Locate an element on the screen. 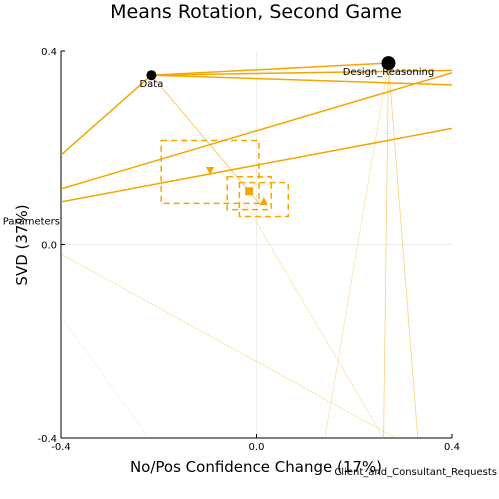 Image resolution: width=499 pixels, height=499 pixels. node-label: Client_and_Consultant_Requests is located at coordinates (415, 472).